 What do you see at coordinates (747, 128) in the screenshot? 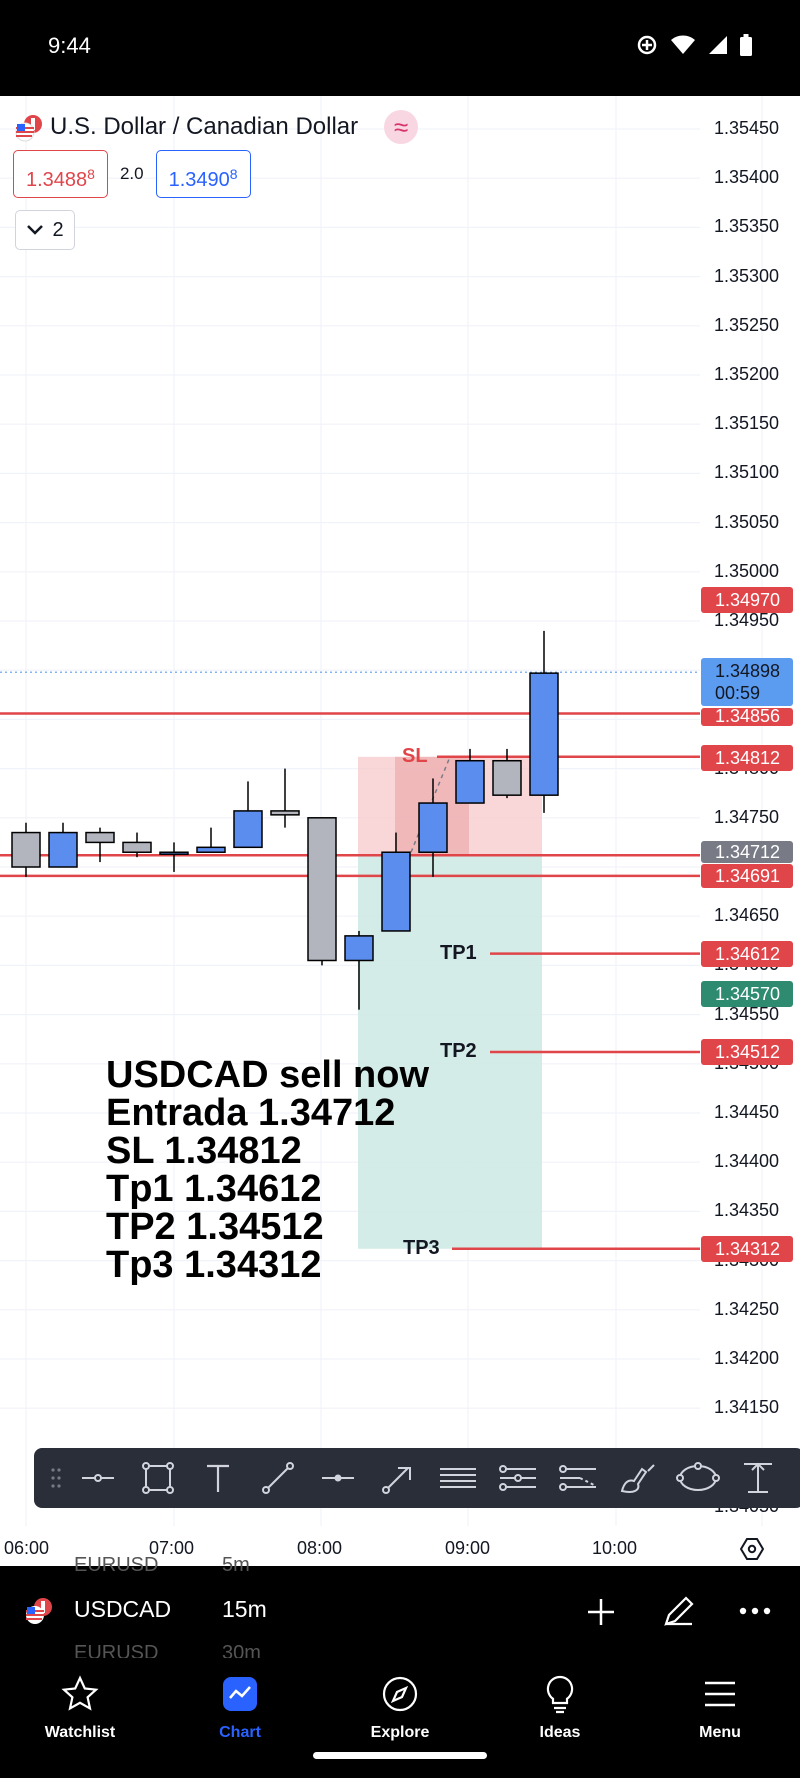
I see `price-tick: 1.35450` at bounding box center [747, 128].